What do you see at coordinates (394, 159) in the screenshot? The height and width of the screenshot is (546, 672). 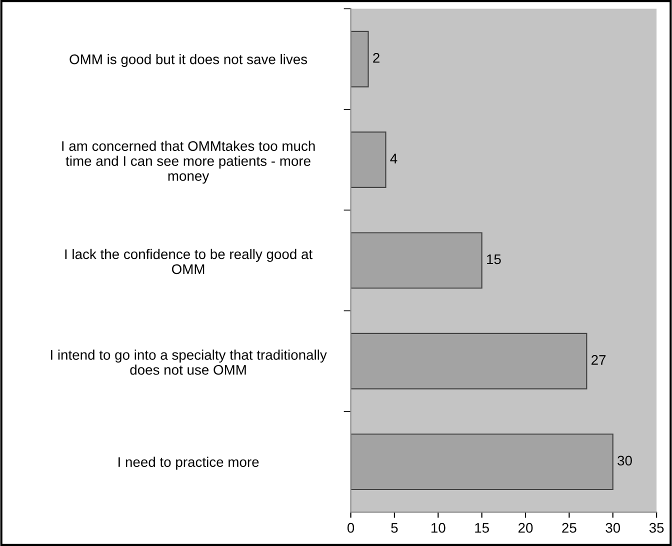 I see `data-label: 4` at bounding box center [394, 159].